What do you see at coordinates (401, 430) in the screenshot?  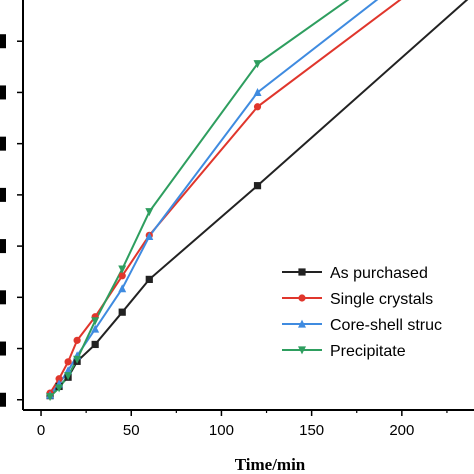 I see `x-tick-label: 200` at bounding box center [401, 430].